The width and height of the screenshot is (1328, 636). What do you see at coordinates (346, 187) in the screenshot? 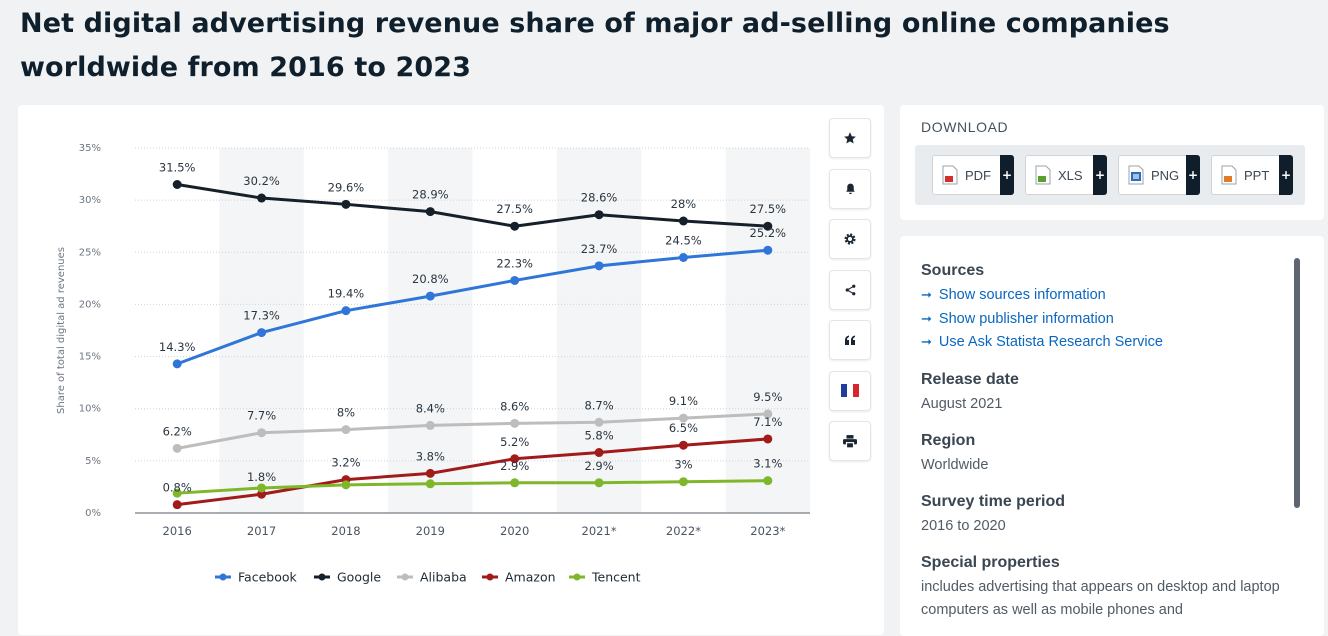
I see `data-label-google: 29.6%` at bounding box center [346, 187].